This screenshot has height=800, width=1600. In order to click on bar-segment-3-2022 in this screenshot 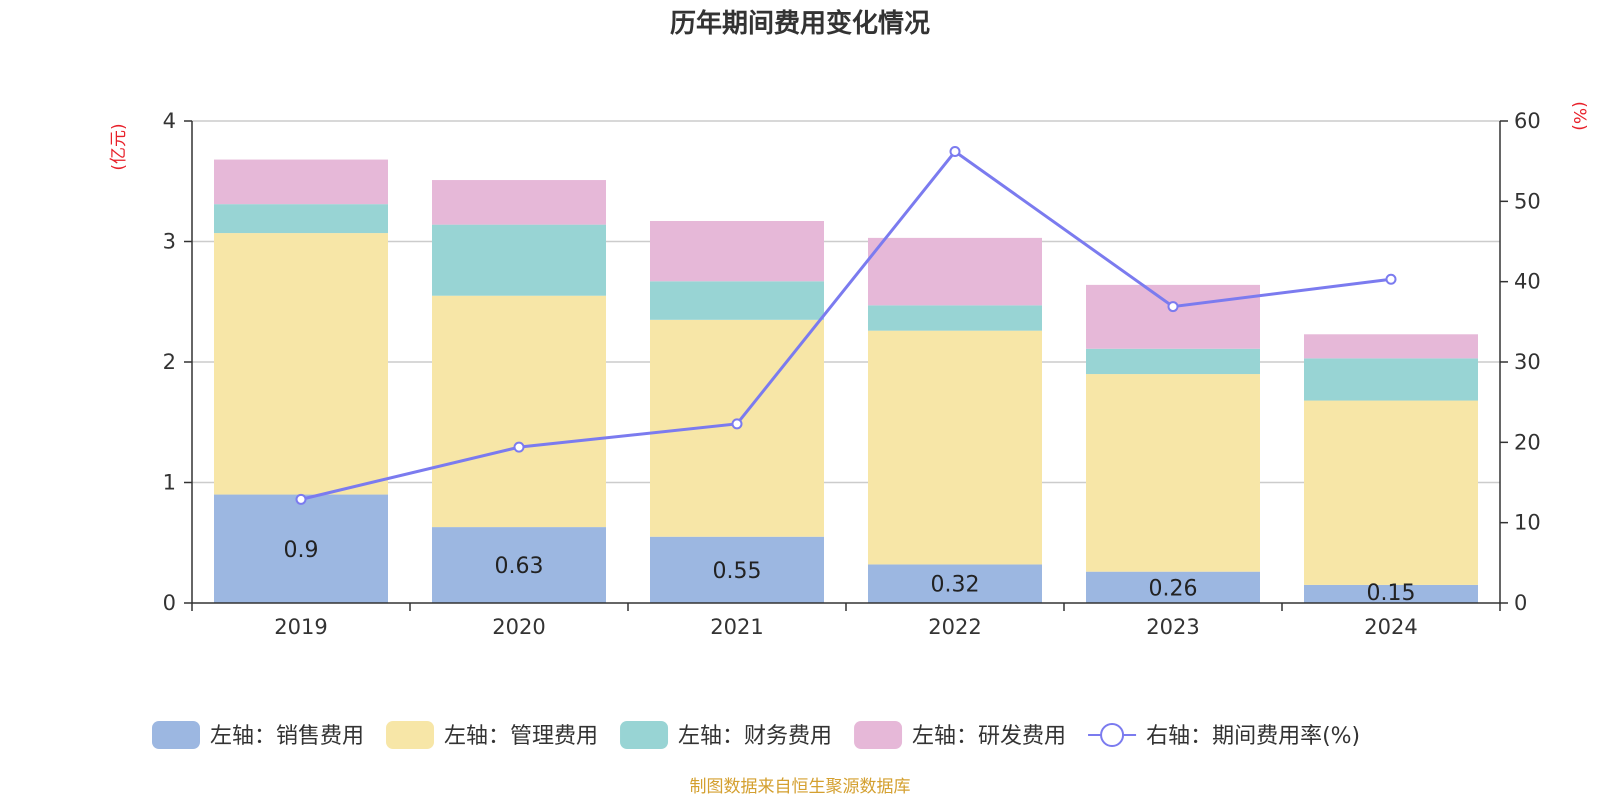, I will do `click(955, 318)`.